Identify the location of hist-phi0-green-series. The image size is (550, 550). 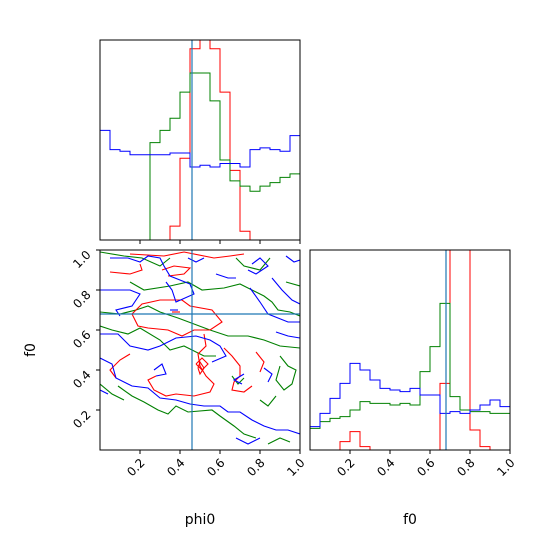
(200, 156).